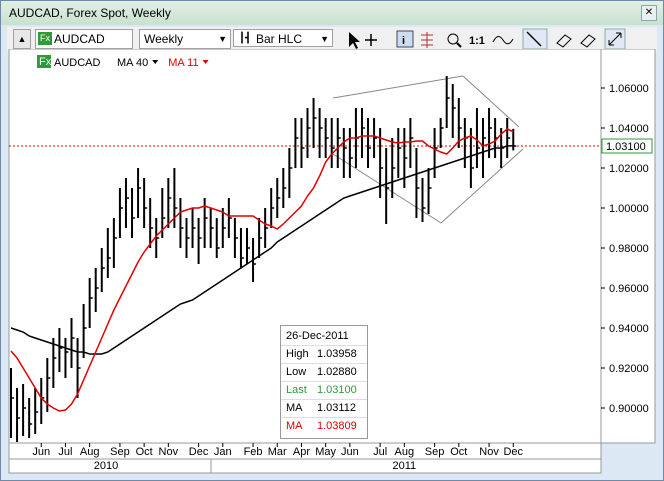 Image resolution: width=664 pixels, height=481 pixels. What do you see at coordinates (337, 372) in the screenshot?
I see `info-value: 1.02880` at bounding box center [337, 372].